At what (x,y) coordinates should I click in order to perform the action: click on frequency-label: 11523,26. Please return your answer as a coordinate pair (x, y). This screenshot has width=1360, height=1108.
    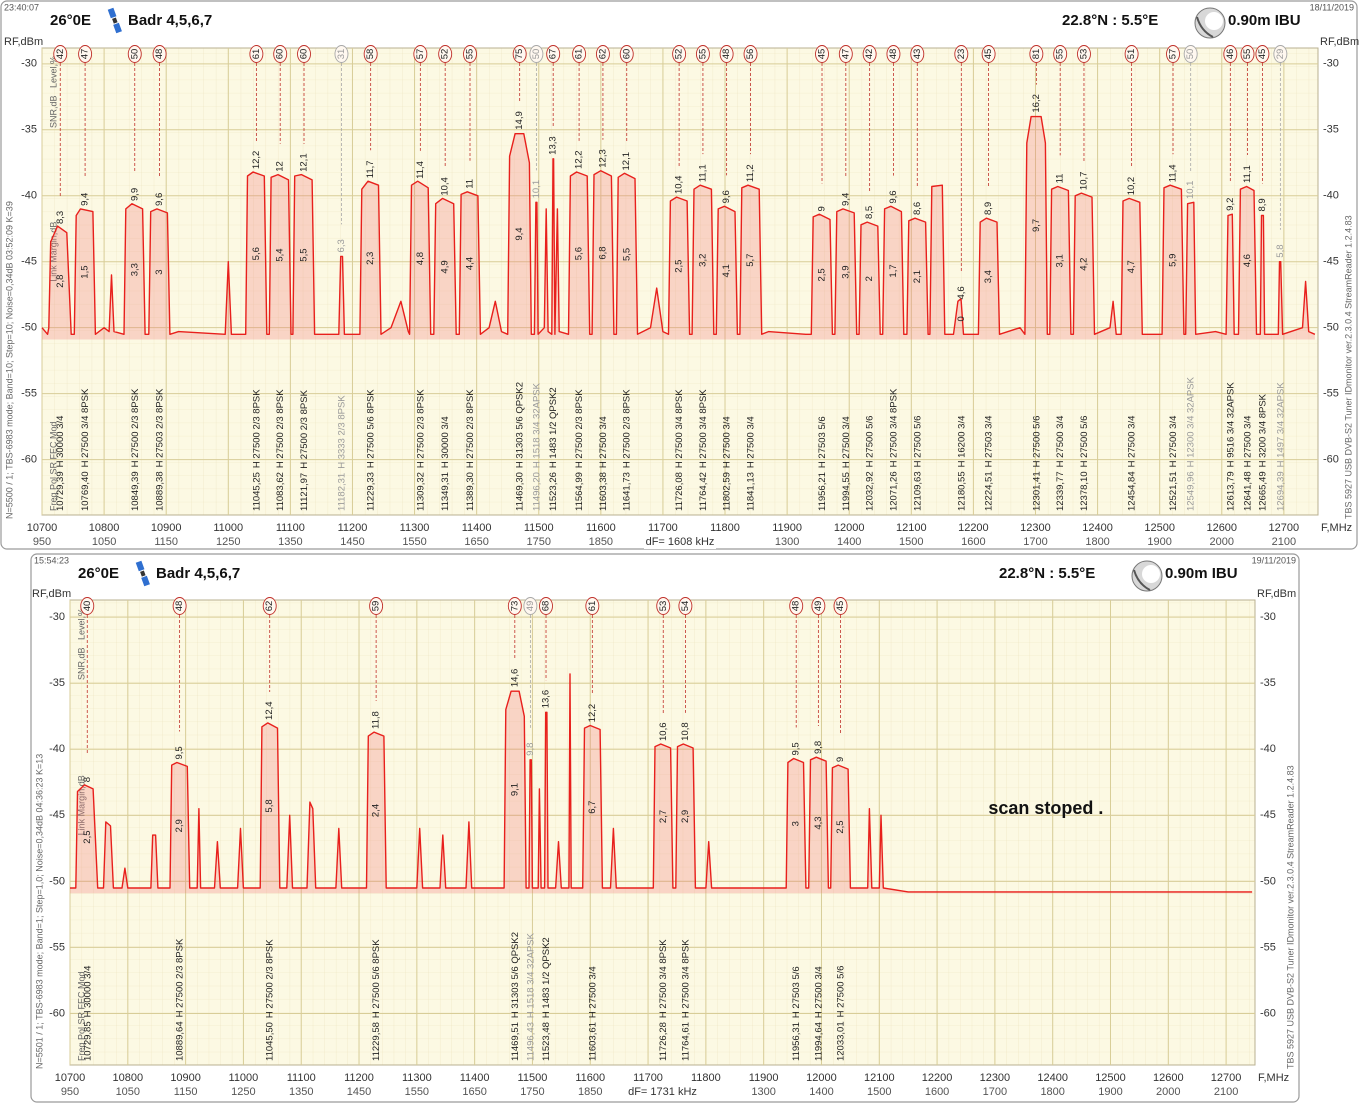
    Looking at the image, I should click on (553, 491).